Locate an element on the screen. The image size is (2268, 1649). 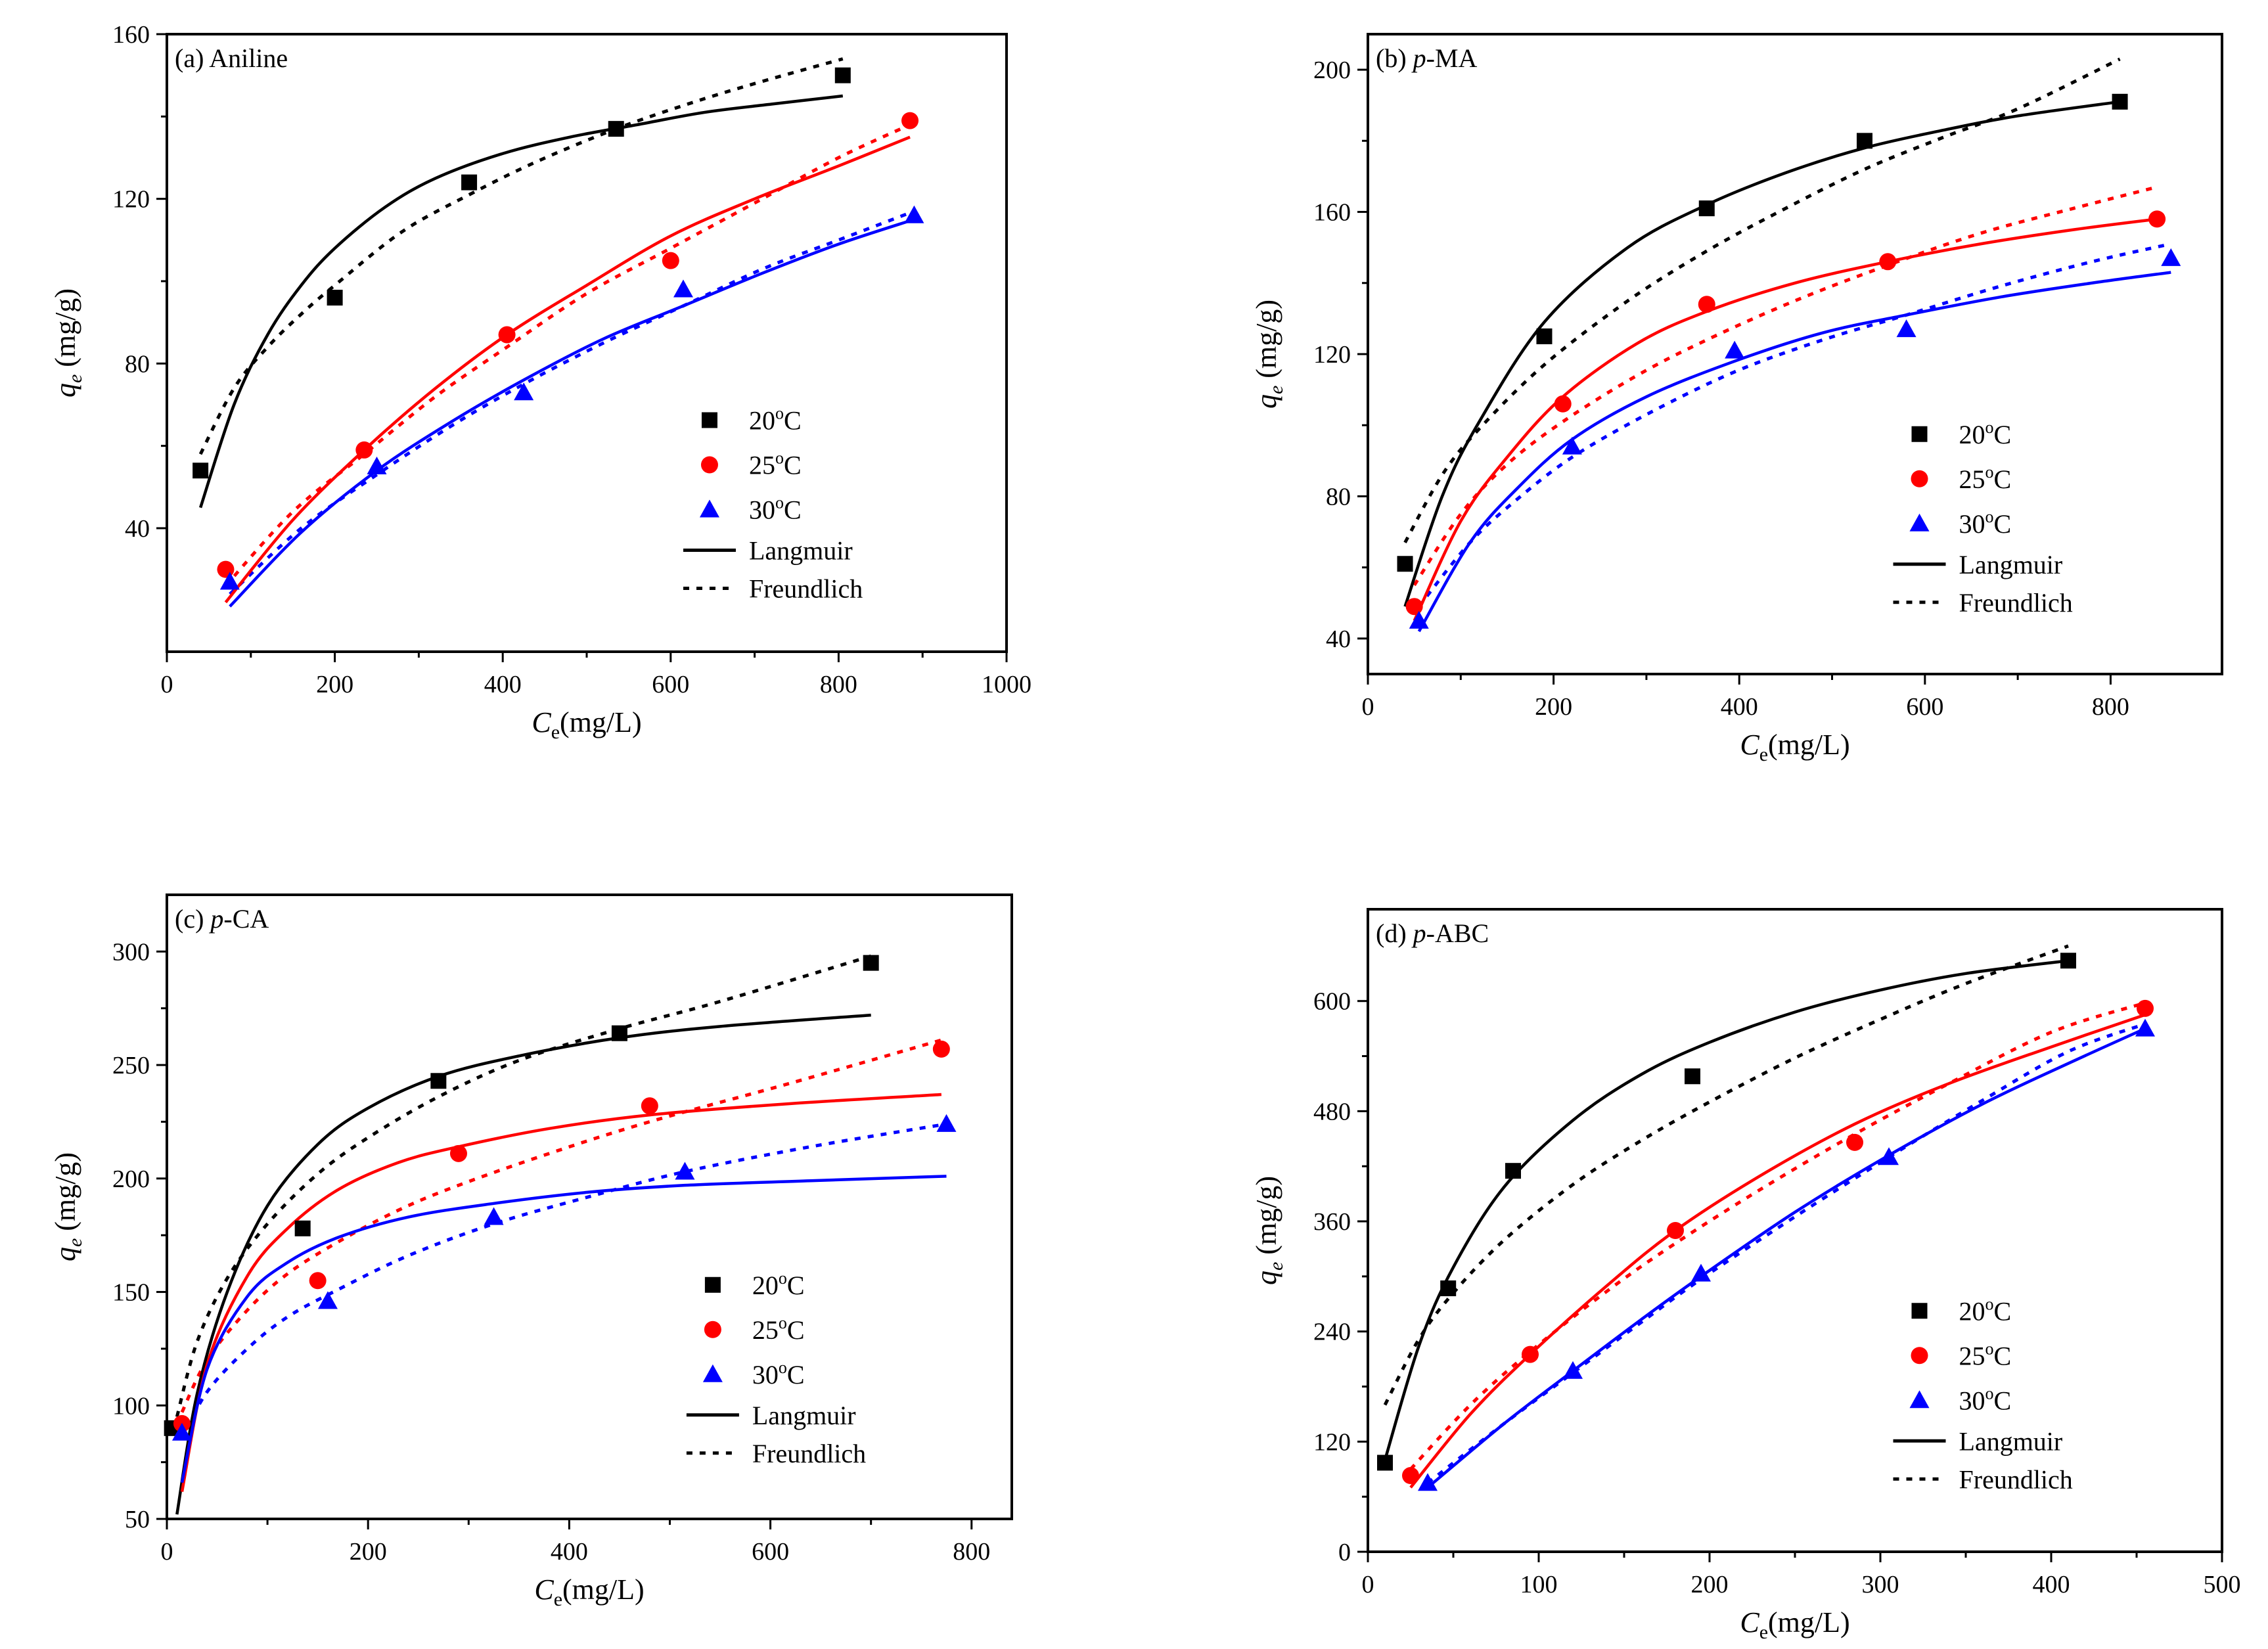
panel-title: (a) Aniline is located at coordinates (231, 58).